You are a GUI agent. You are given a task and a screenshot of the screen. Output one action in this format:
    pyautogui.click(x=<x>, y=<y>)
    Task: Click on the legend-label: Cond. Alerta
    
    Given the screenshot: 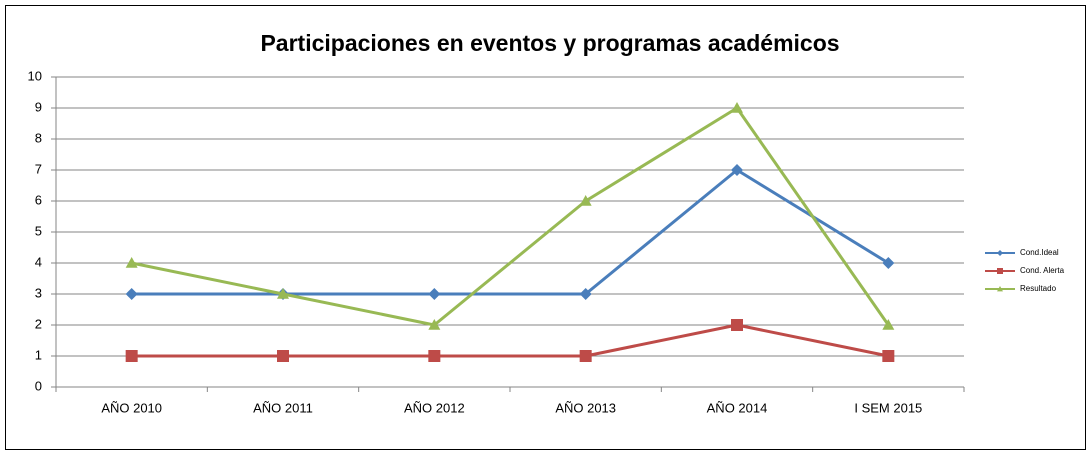 What is the action you would take?
    pyautogui.click(x=1042, y=270)
    